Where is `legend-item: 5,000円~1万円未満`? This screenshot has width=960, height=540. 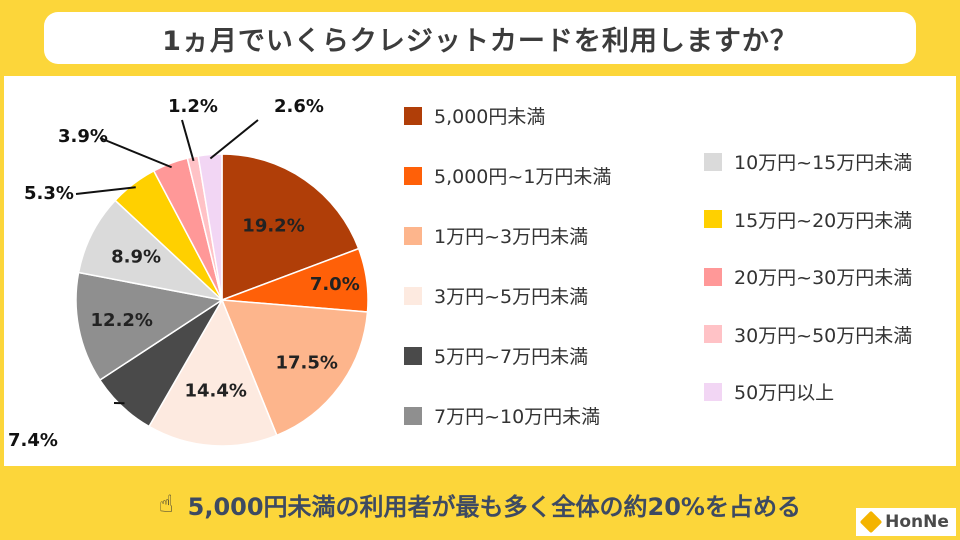
legend-item: 5,000円~1万円未満 is located at coordinates (507, 175).